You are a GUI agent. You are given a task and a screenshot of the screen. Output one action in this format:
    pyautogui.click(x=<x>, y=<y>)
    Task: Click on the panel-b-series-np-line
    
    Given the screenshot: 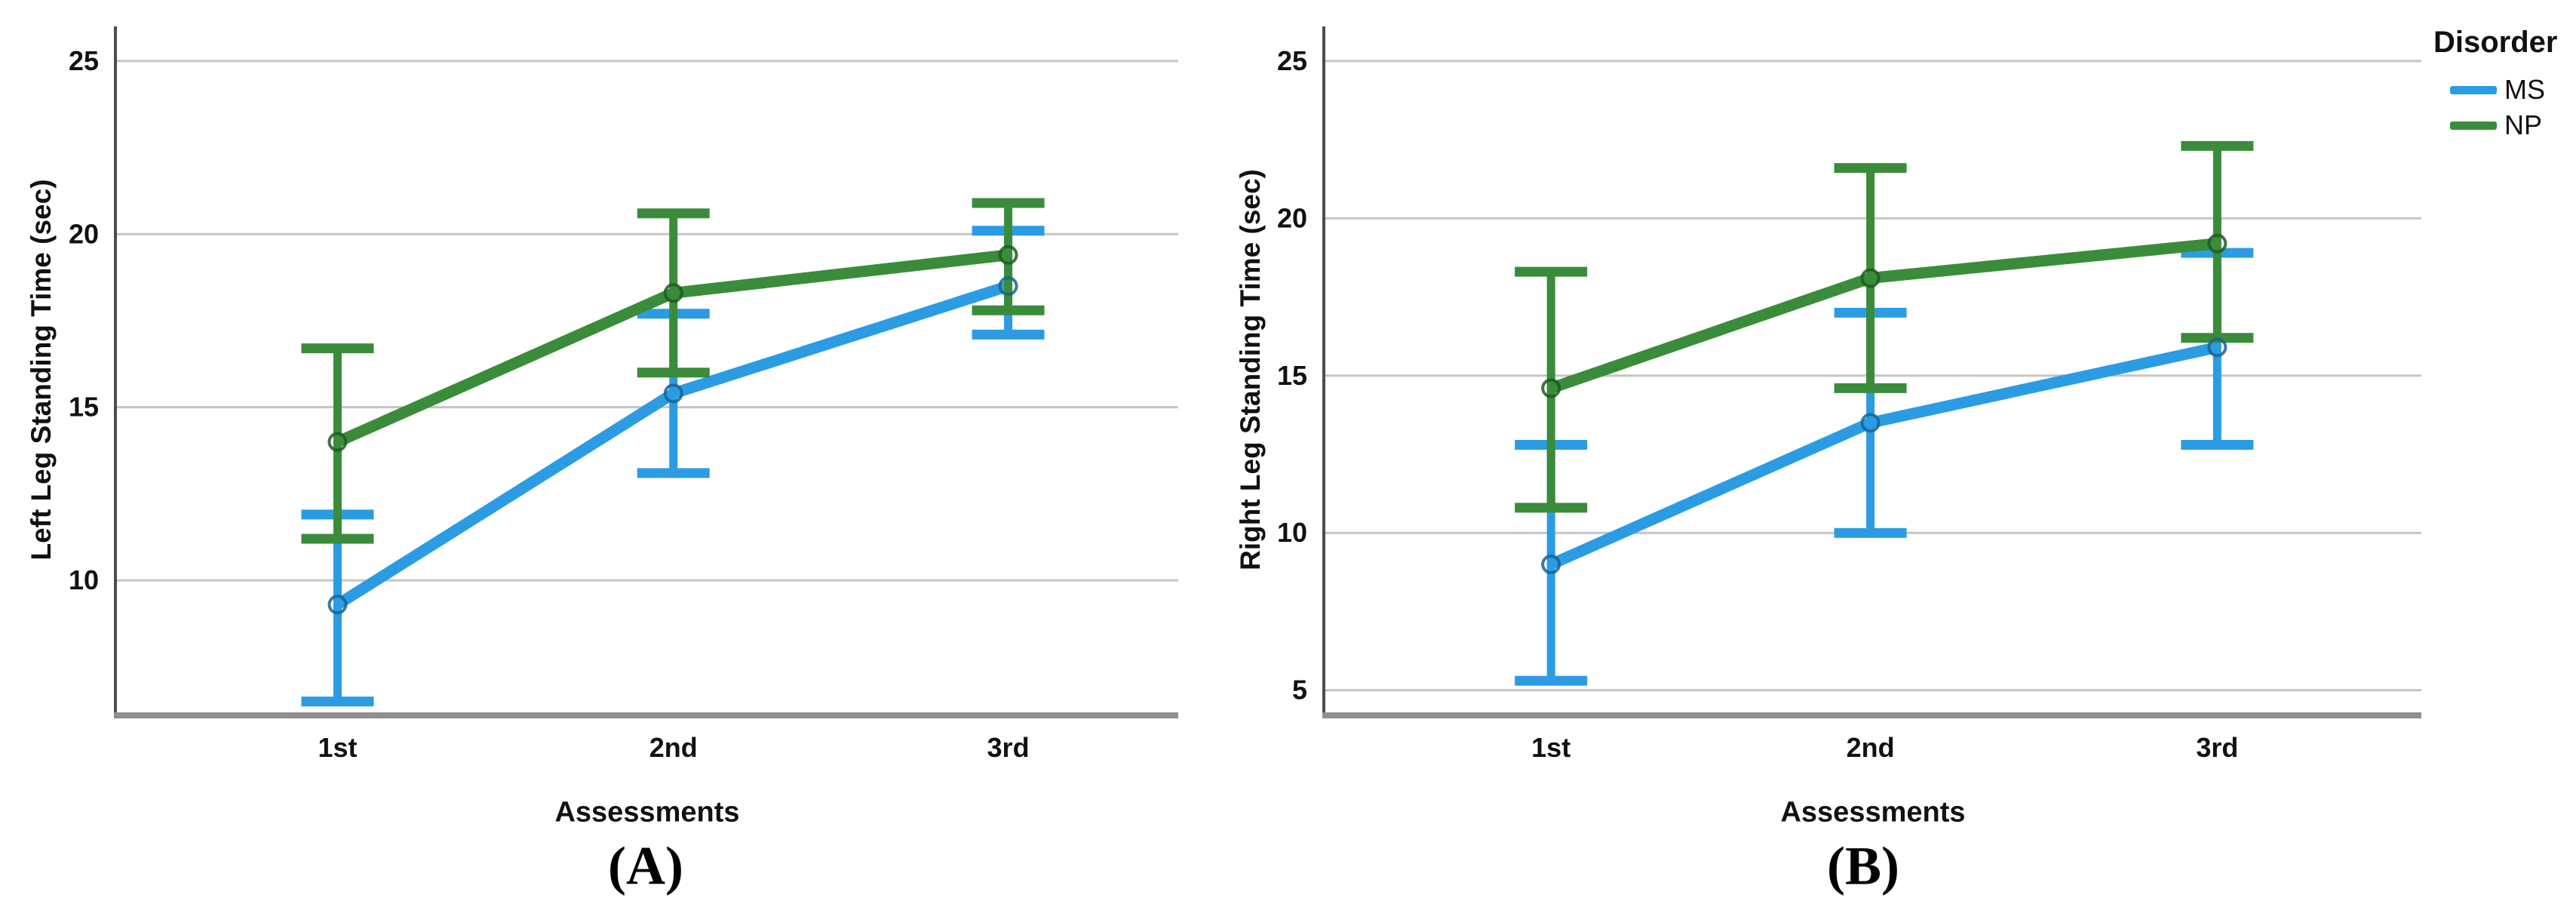 What is the action you would take?
    pyautogui.click(x=1883, y=316)
    